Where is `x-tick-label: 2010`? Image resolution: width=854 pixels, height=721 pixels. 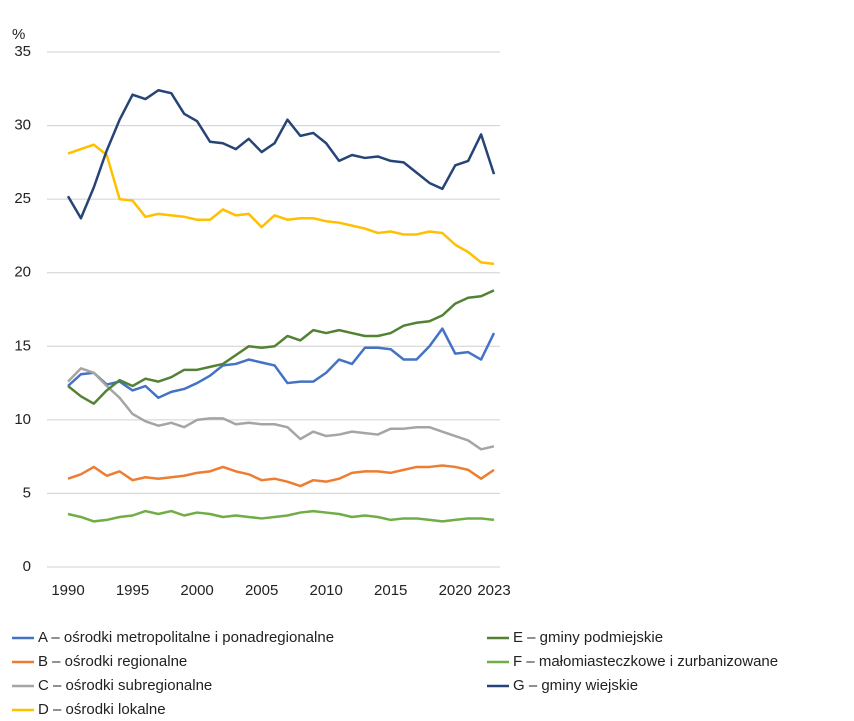
x-tick-label: 2010 is located at coordinates (325, 590).